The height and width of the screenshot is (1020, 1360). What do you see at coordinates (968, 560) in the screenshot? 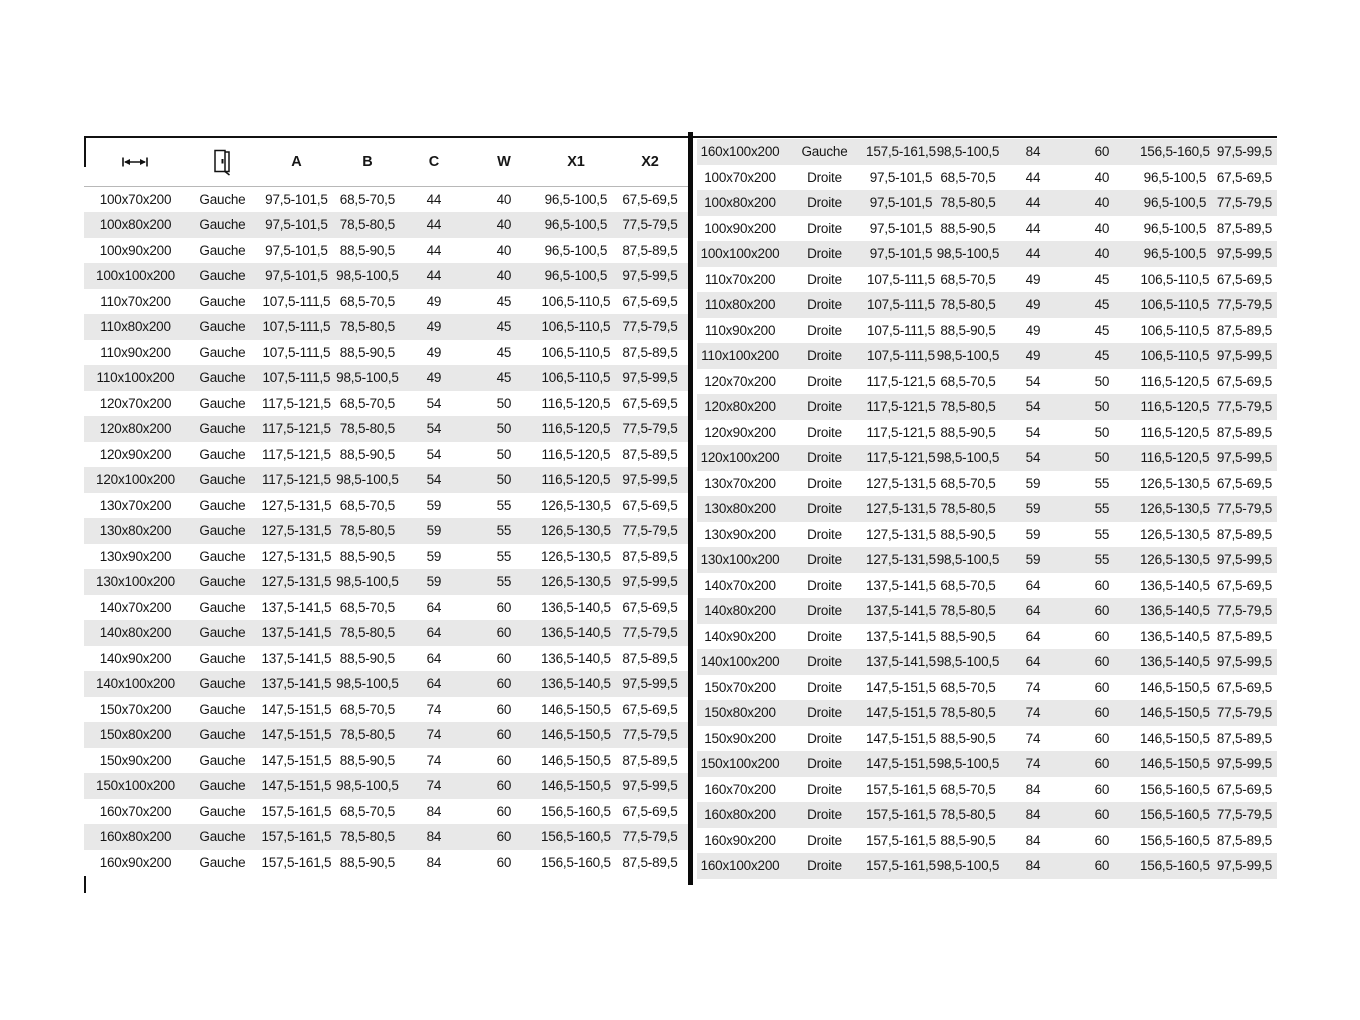
I see `b-cell: 98,5-100,5` at bounding box center [968, 560].